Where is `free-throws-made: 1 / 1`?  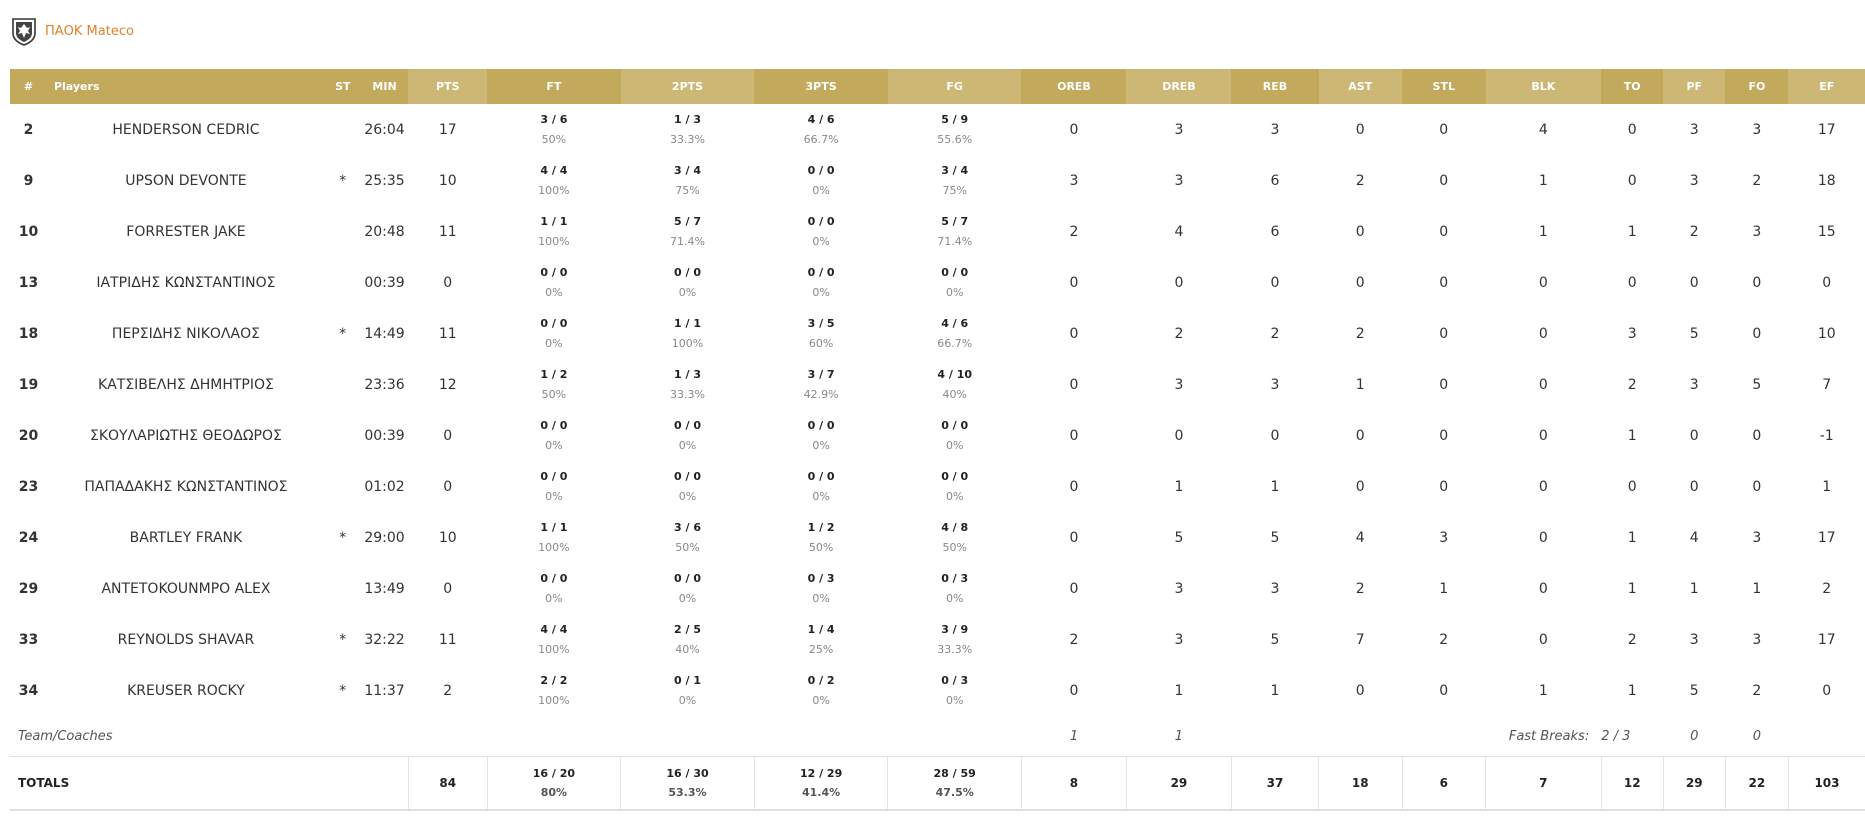
free-throws-made: 1 / 1 is located at coordinates (554, 527).